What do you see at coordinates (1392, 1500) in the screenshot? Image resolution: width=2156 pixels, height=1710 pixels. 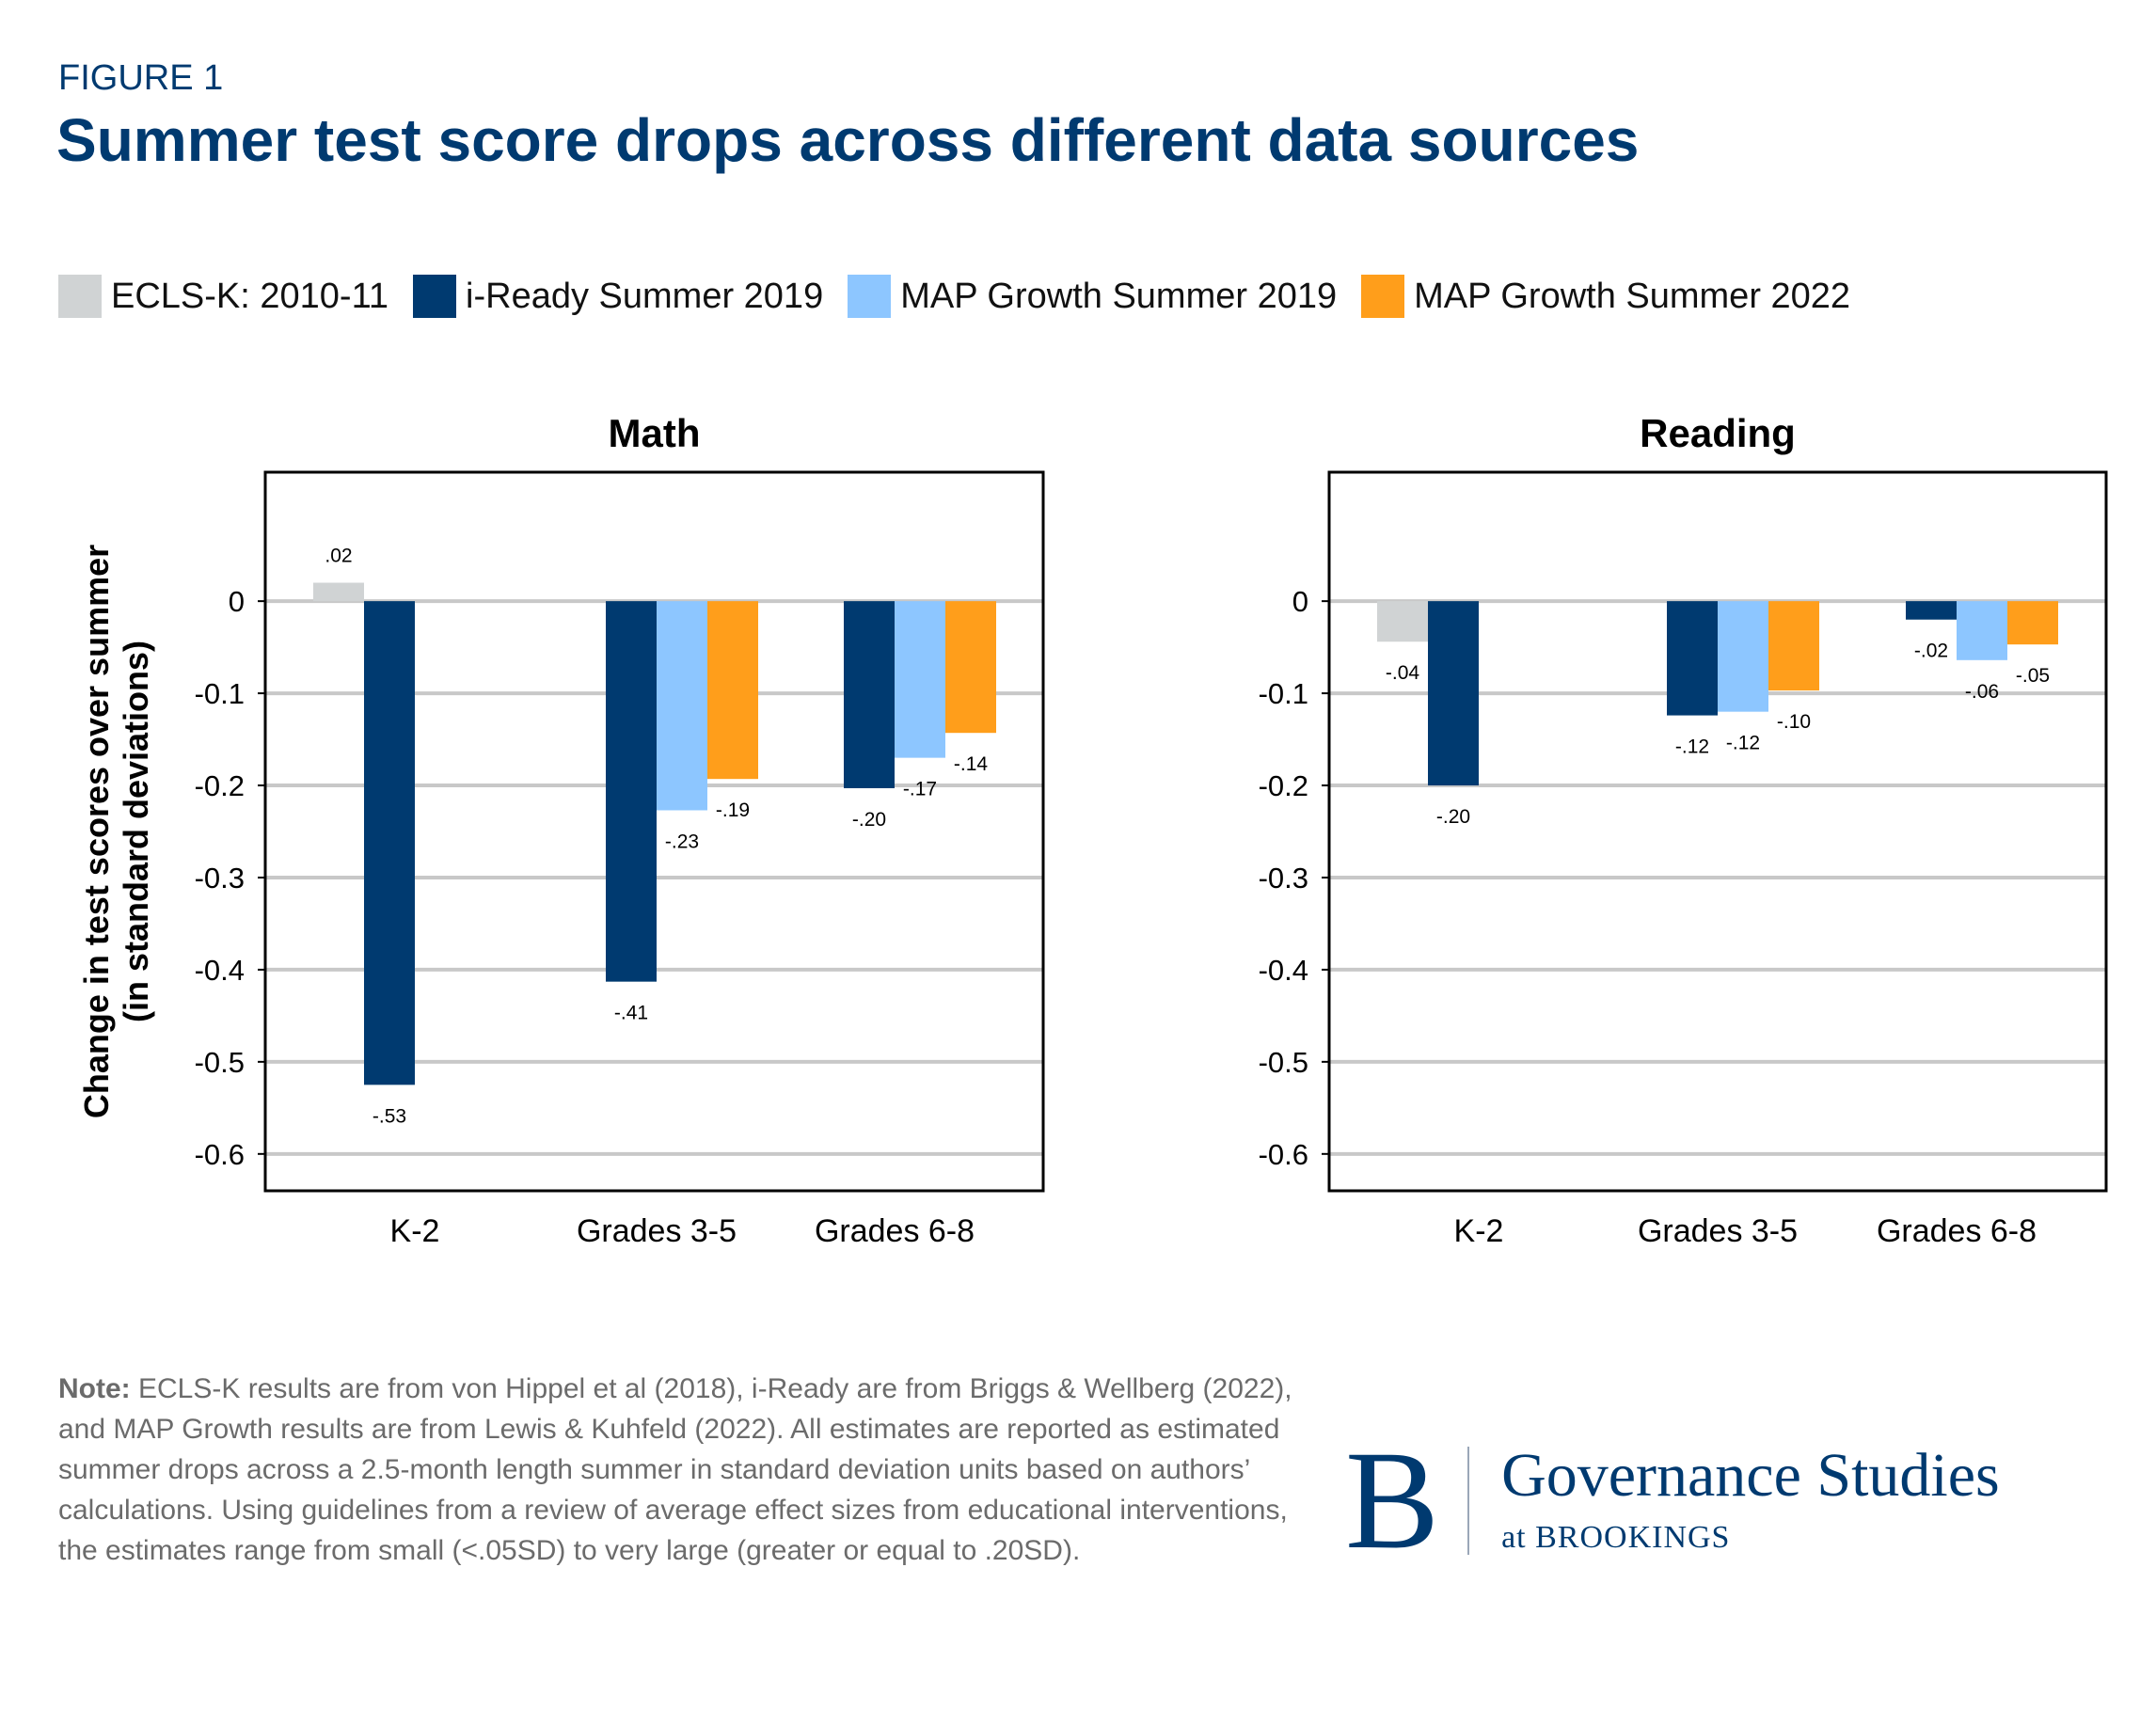 I see `logo-letter: B` at bounding box center [1392, 1500].